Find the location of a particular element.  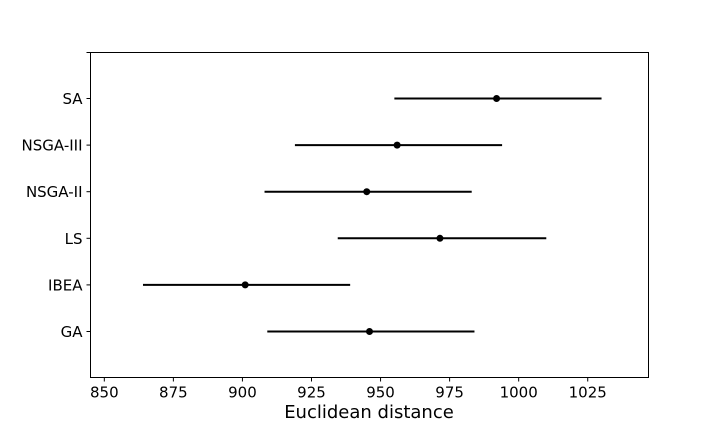

x-tick-label: 925 is located at coordinates (311, 393).